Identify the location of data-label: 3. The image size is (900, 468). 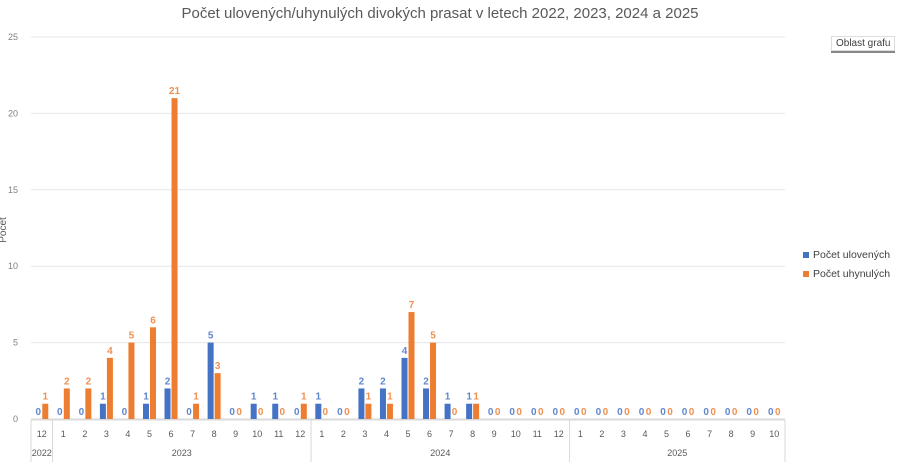
(218, 366).